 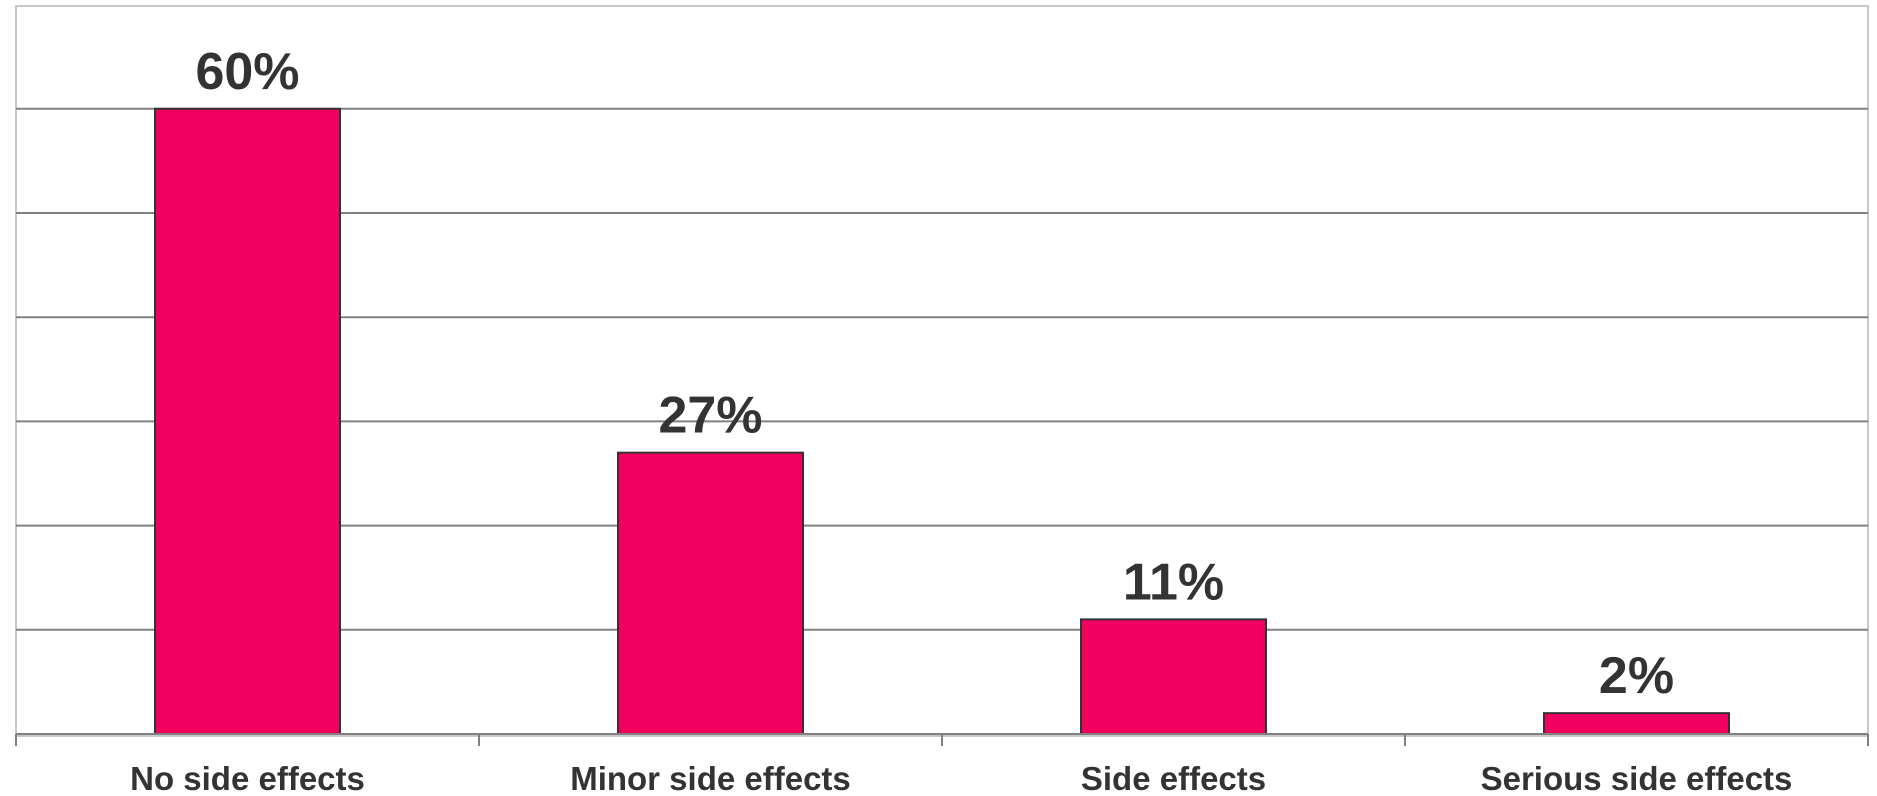 I want to click on value-label-1: 60%, so click(x=247, y=72).